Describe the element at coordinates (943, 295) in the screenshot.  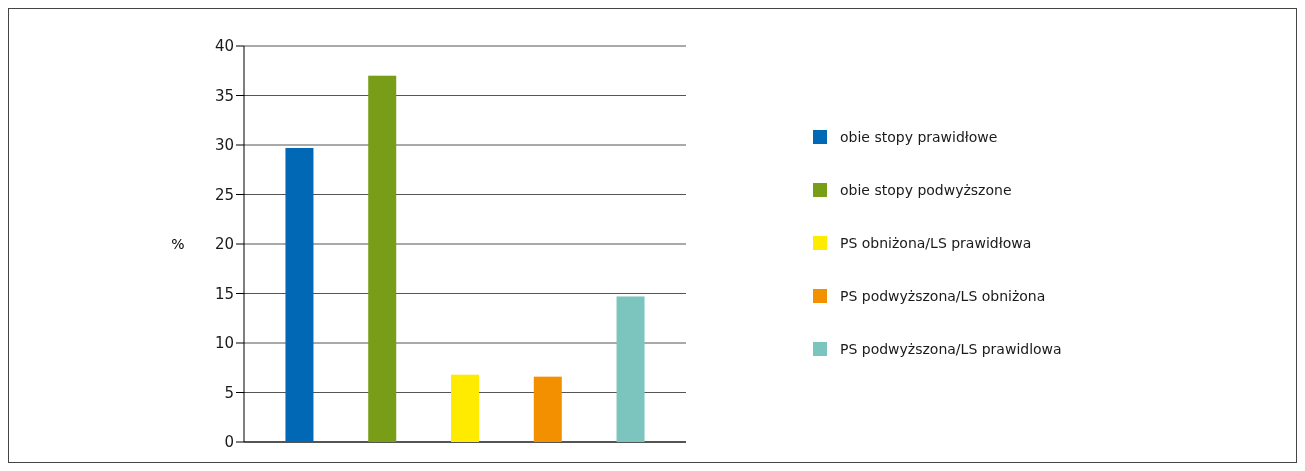
I see `legend-label: PS podwyższona/LS obniżona` at that location.